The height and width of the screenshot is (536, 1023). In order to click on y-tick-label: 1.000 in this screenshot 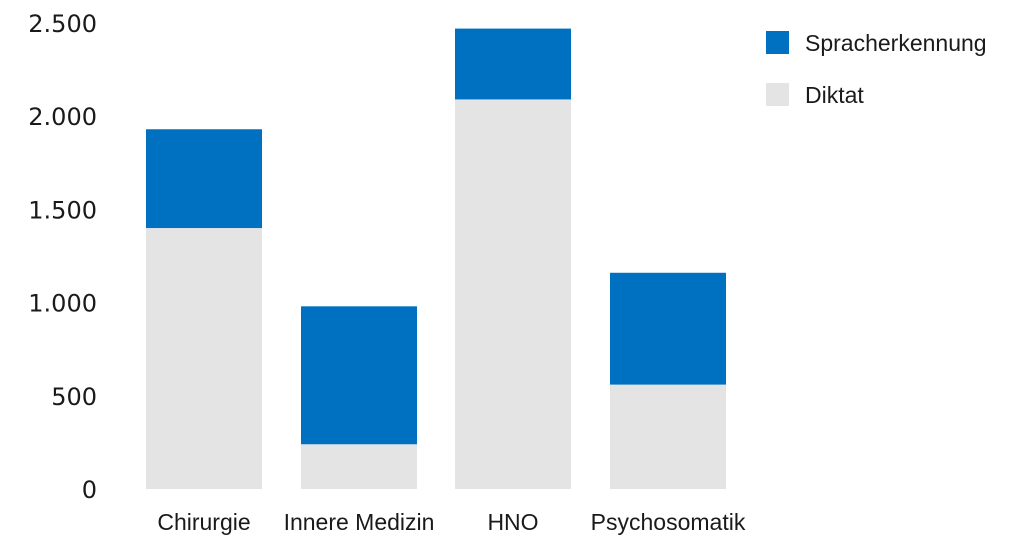, I will do `click(62, 304)`.